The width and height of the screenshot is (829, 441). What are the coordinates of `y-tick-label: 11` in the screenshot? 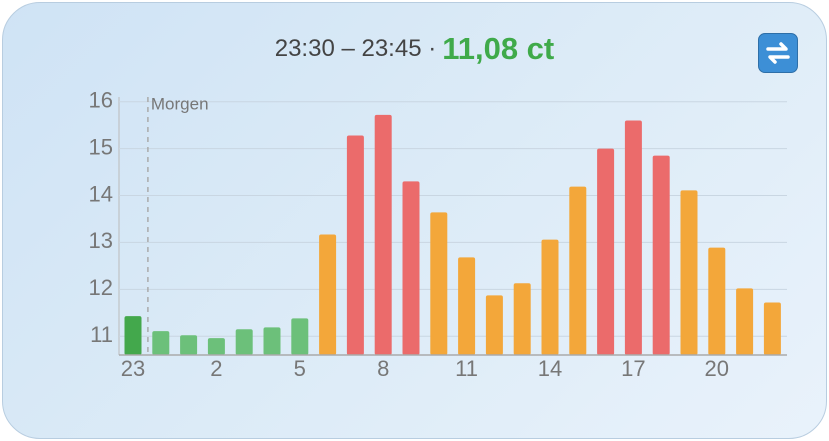 It's located at (101, 334).